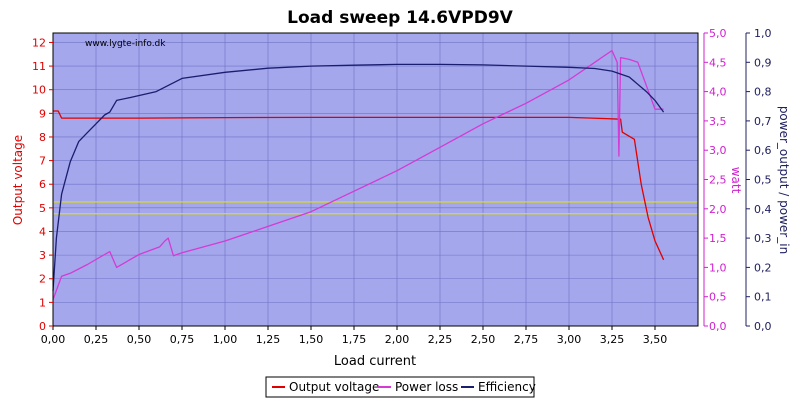 This screenshot has width=800, height=400. Describe the element at coordinates (718, 180) in the screenshot. I see `y-right-watt-tick-label: 2,5` at that location.